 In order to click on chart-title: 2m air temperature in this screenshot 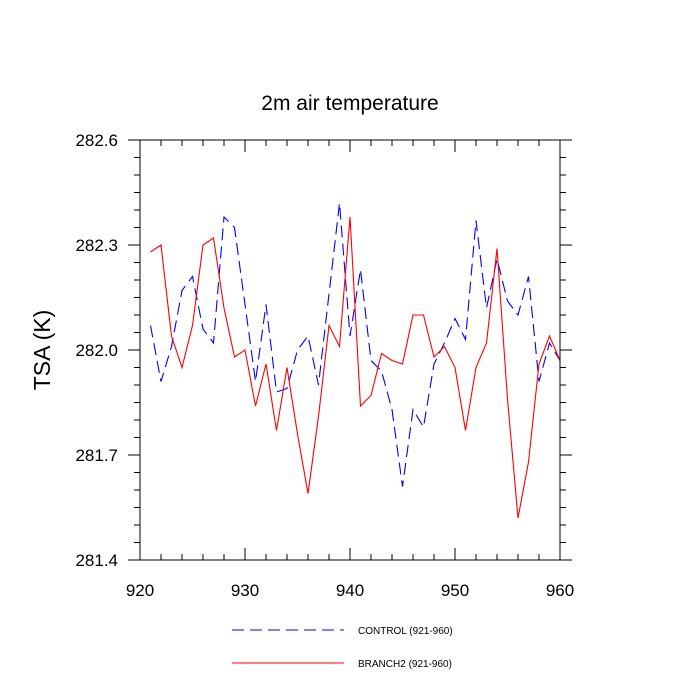, I will do `click(349, 103)`.